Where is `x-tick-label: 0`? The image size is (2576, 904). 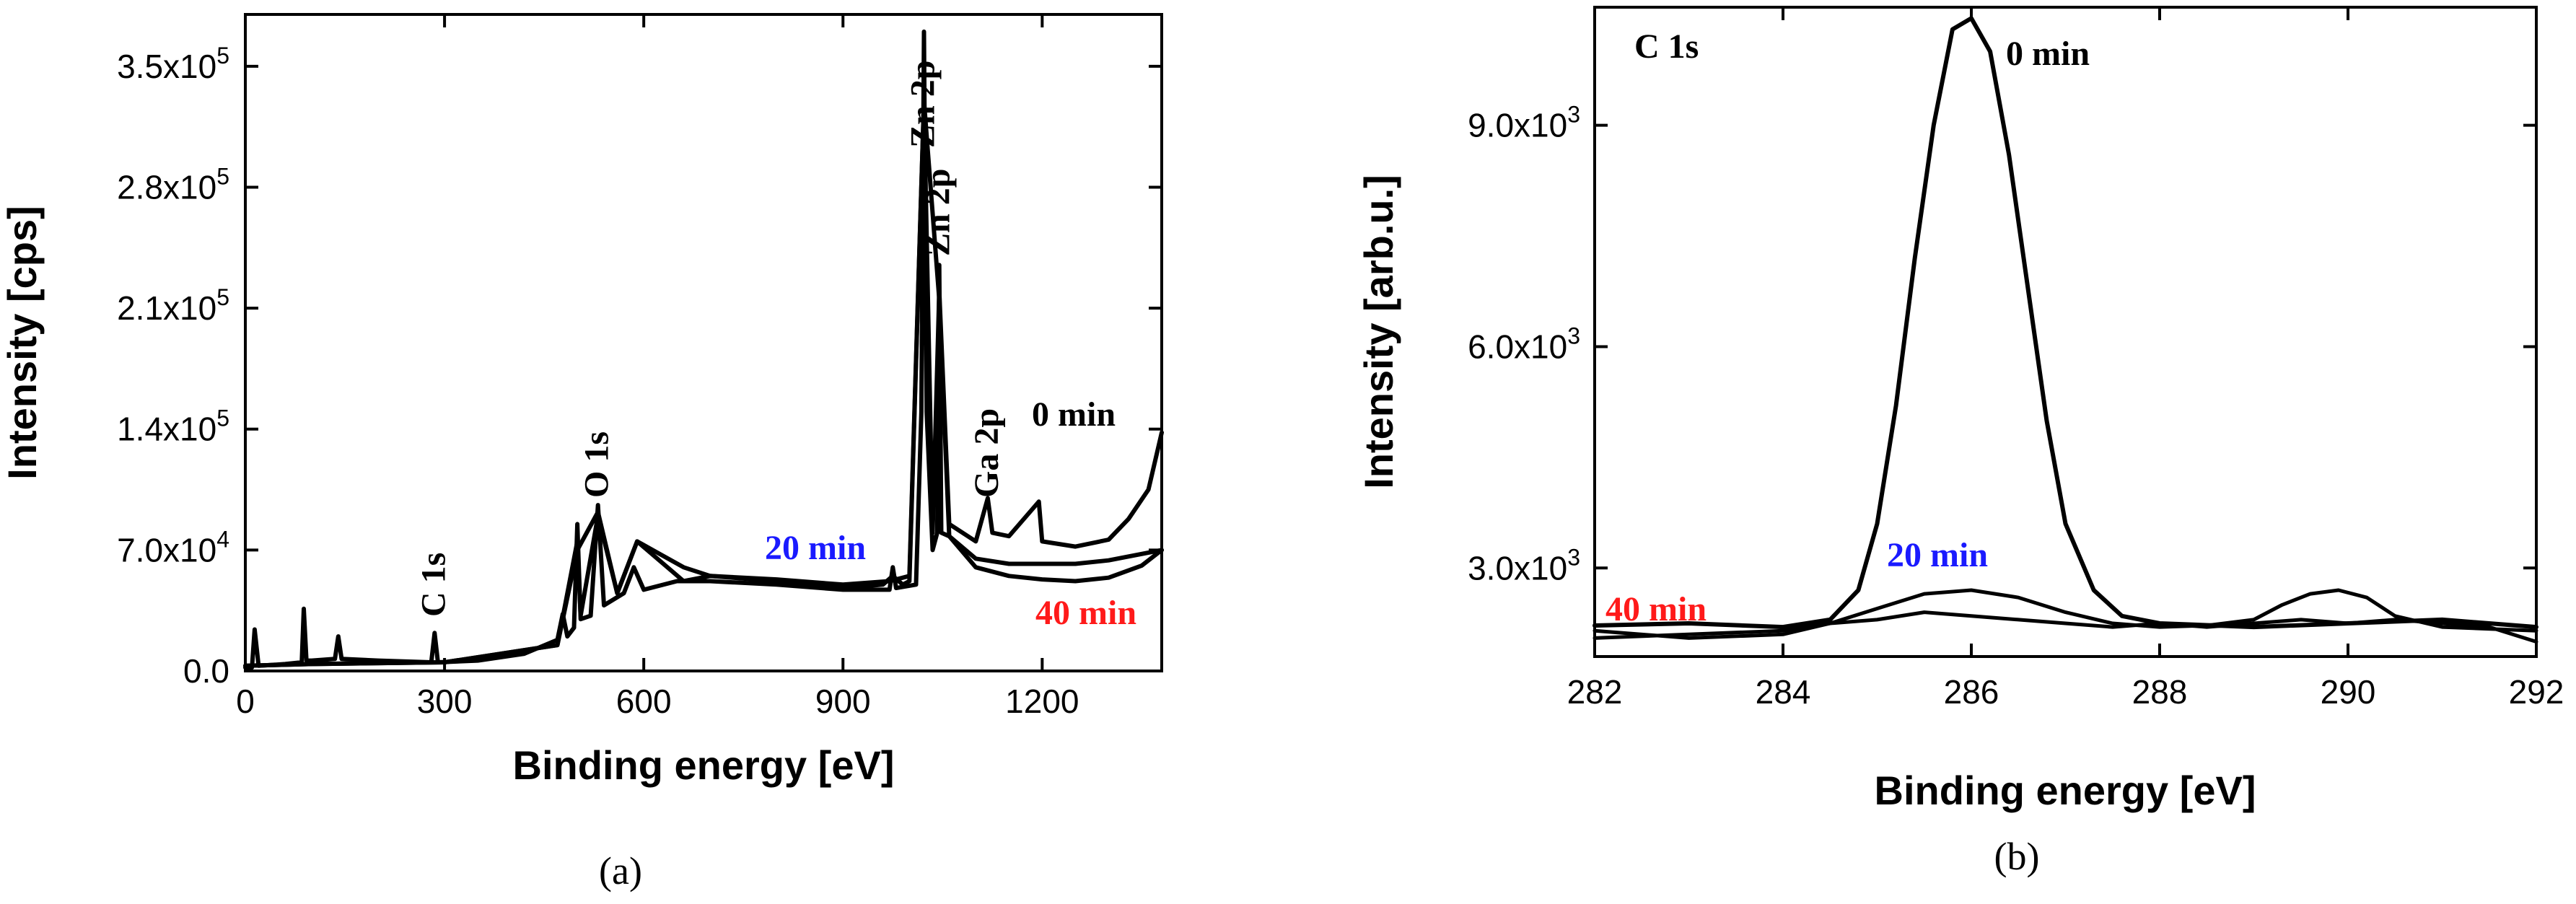 x-tick-label: 0 is located at coordinates (245, 701).